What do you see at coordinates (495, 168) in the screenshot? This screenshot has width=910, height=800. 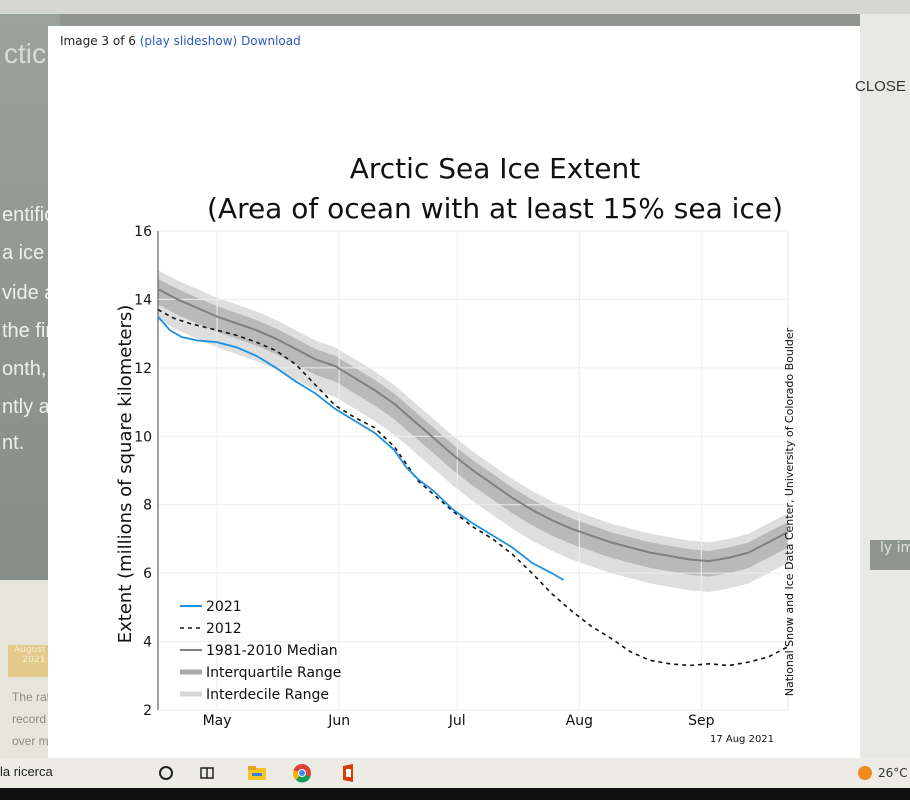 I see `chart-title: Arctic Sea Ice Extent` at bounding box center [495, 168].